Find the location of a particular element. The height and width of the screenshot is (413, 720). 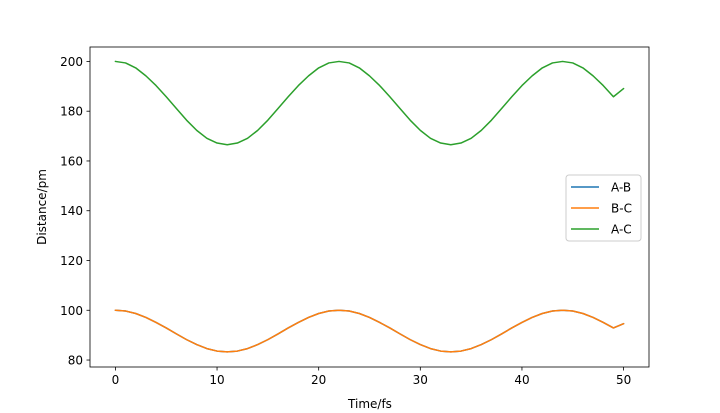

x-axis-label: Time/fs is located at coordinates (369, 404).